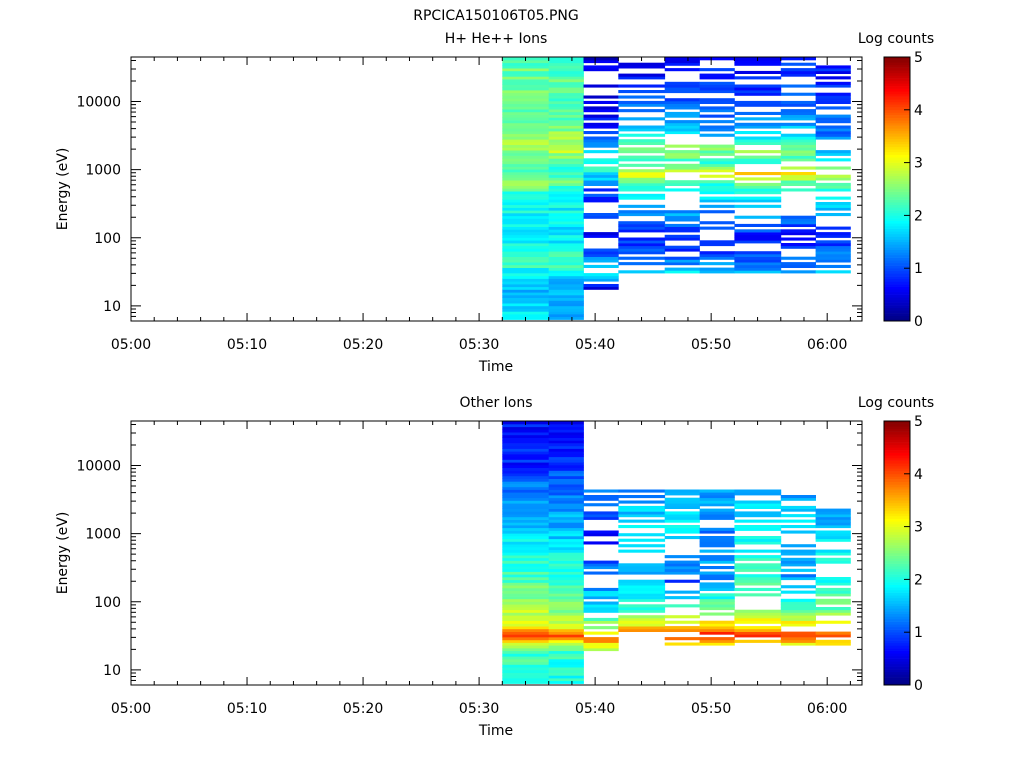 The height and width of the screenshot is (768, 1024). What do you see at coordinates (918, 422) in the screenshot?
I see `colorbar-tick-label: 5` at bounding box center [918, 422].